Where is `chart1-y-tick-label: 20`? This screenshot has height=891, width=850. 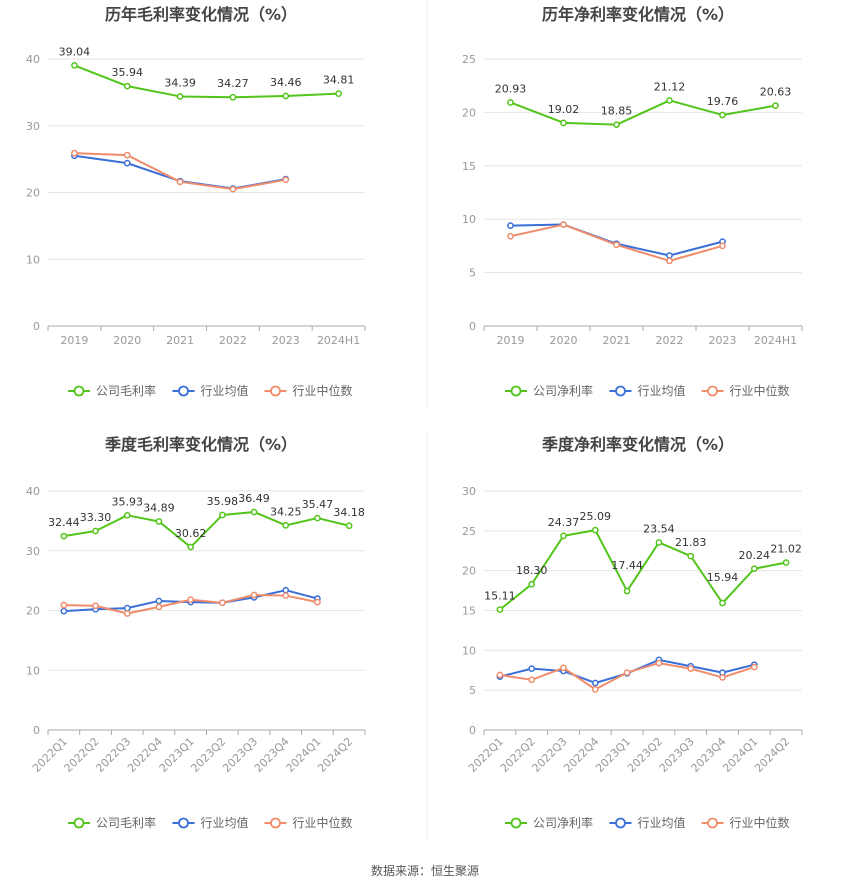
chart1-y-tick-label: 20 is located at coordinates (33, 193).